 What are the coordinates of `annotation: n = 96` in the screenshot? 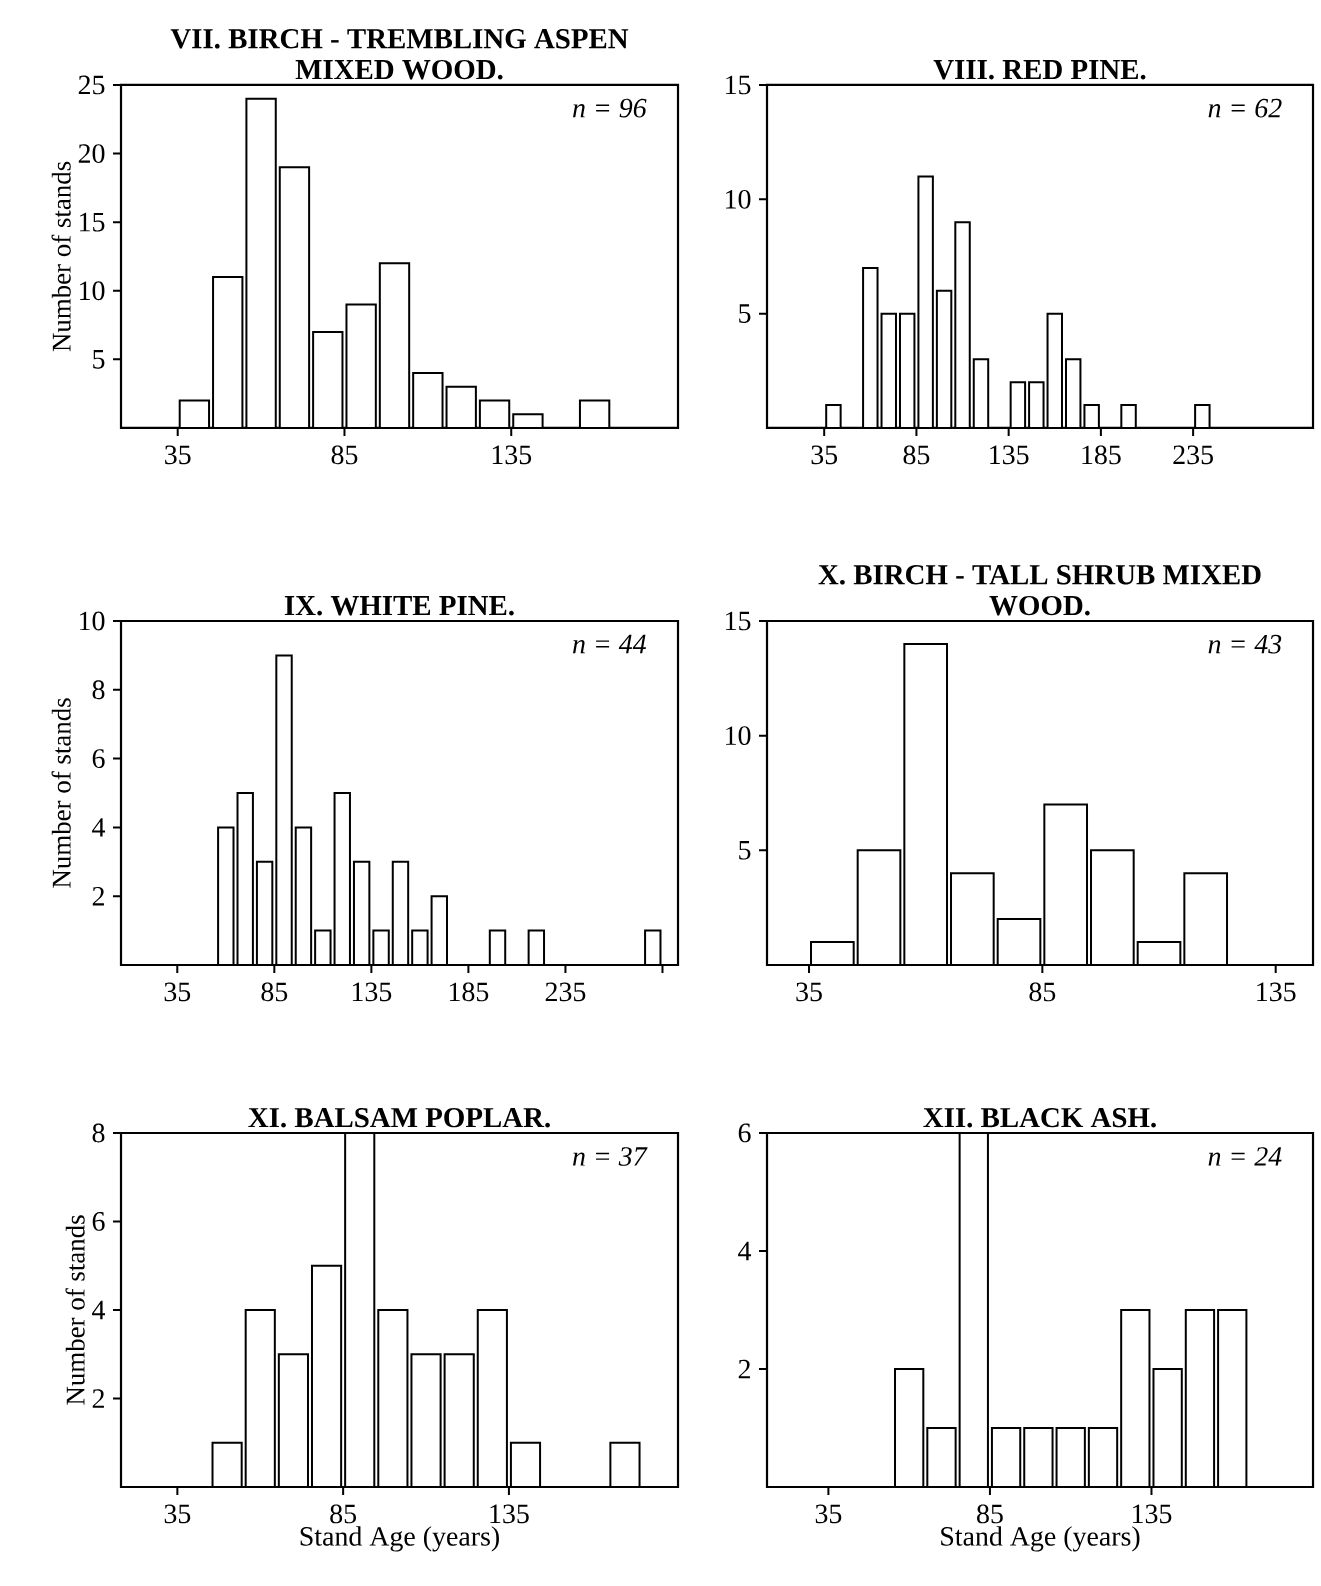 It's located at (610, 108).